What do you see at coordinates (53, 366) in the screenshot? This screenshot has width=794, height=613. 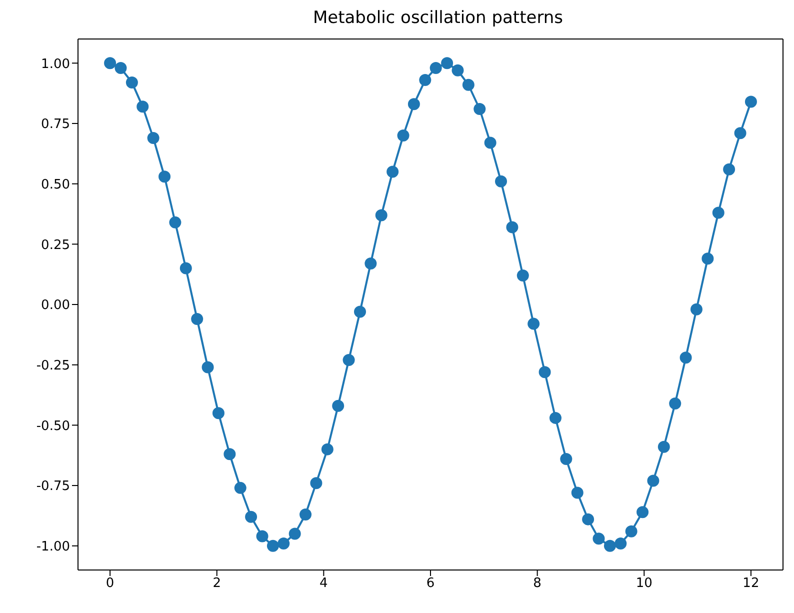 I see `y-tick-label: -0.25` at bounding box center [53, 366].